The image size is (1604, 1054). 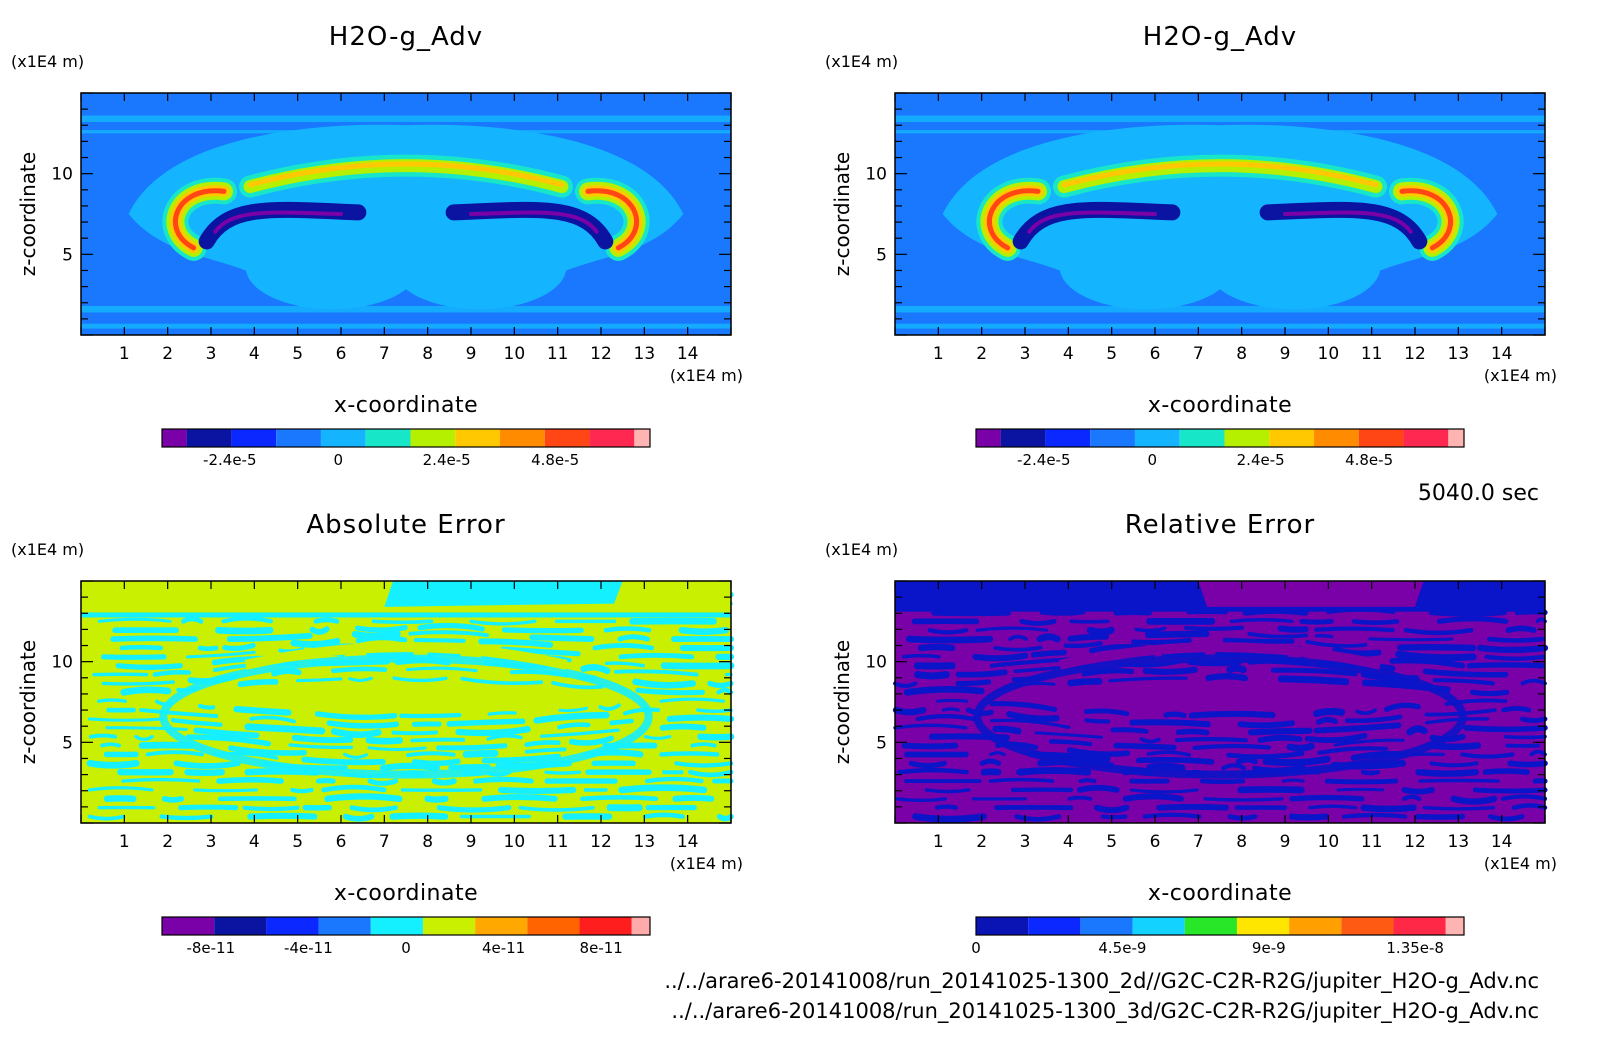 What do you see at coordinates (124, 842) in the screenshot?
I see `x-tick-label: 1` at bounding box center [124, 842].